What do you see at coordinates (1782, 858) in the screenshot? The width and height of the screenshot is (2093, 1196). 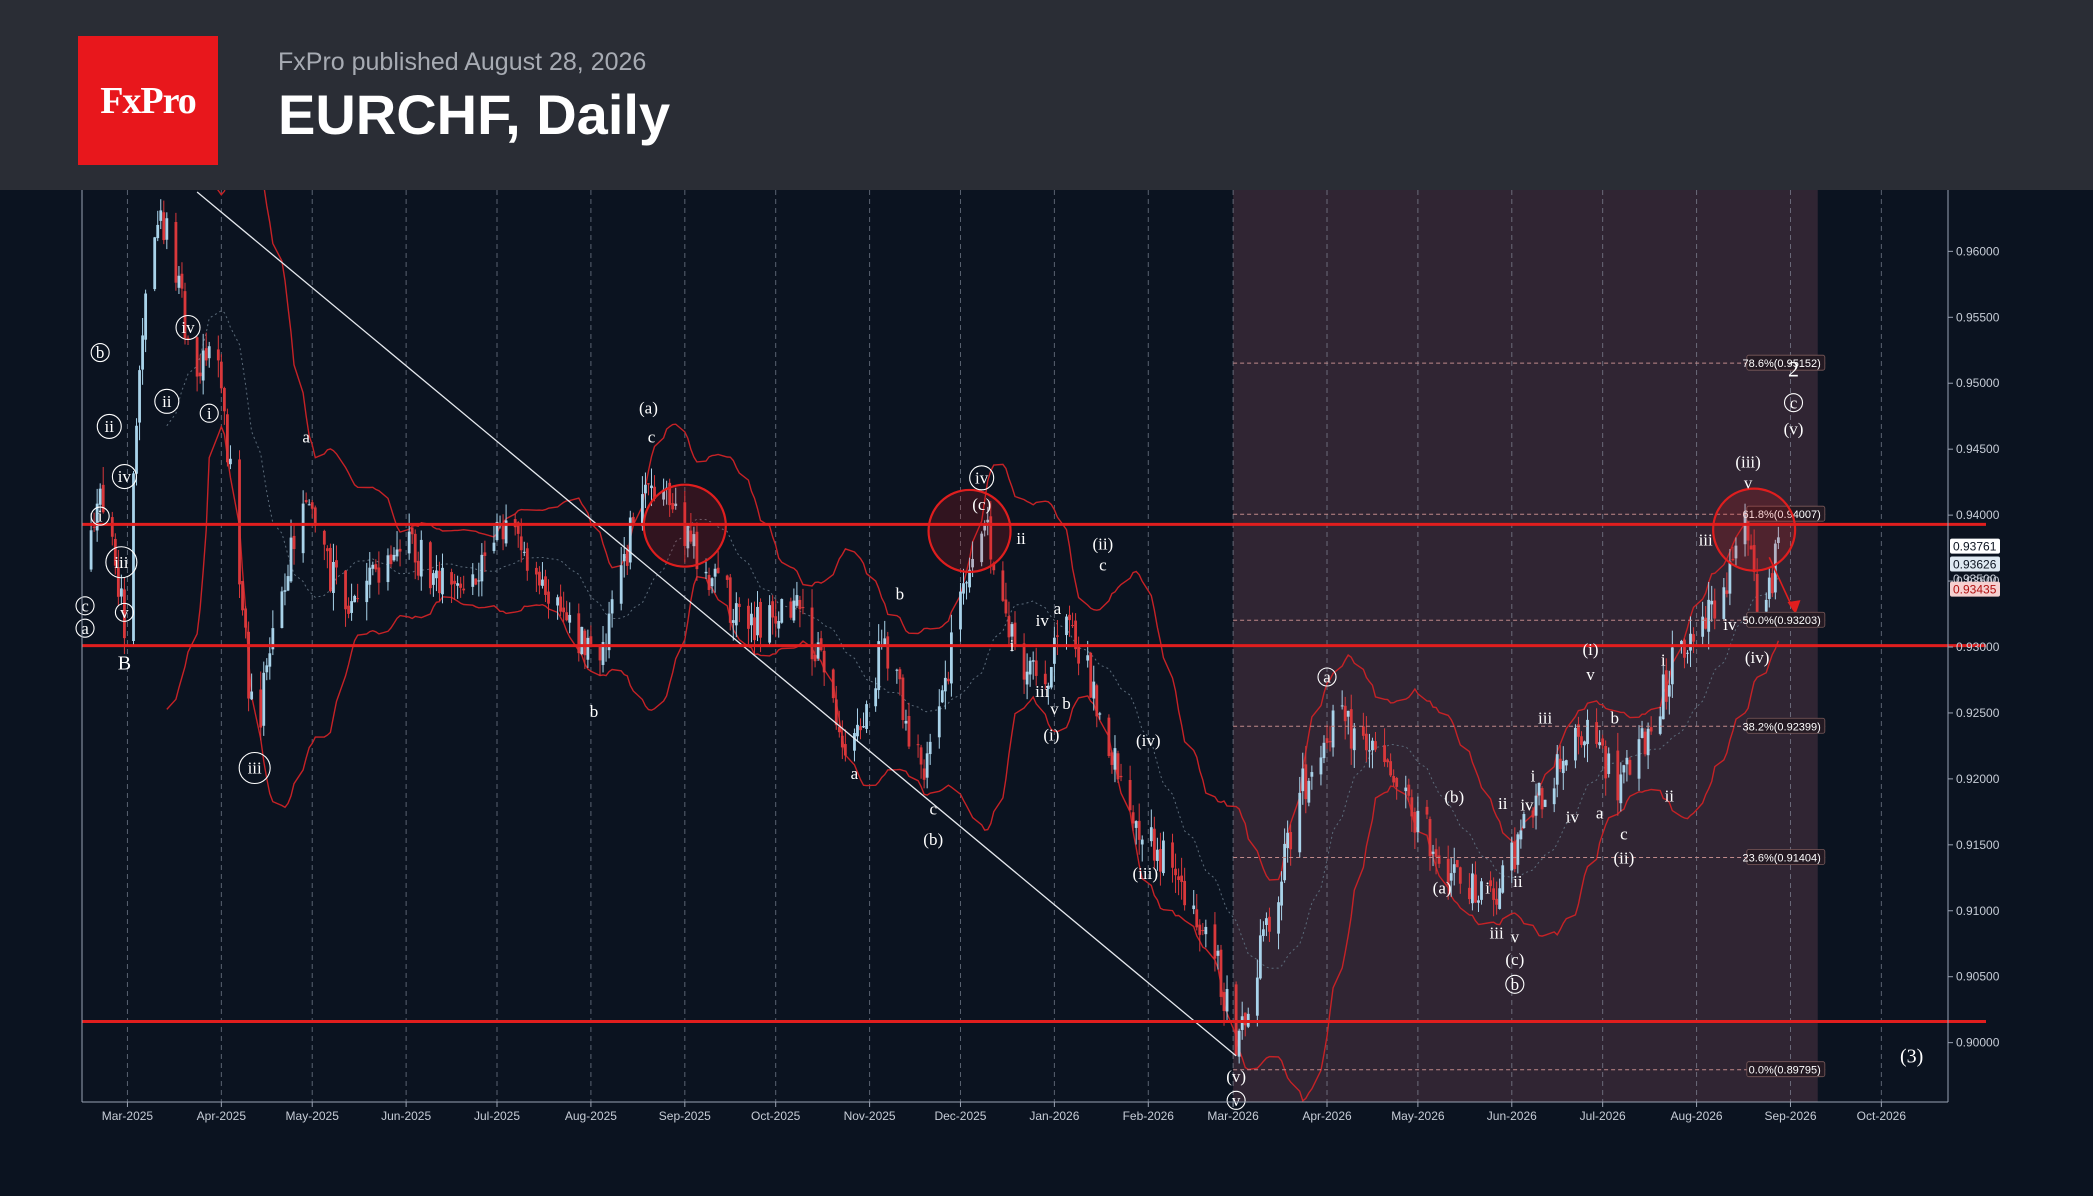 I see `fib-label: 23.6%(0.91404)` at bounding box center [1782, 858].